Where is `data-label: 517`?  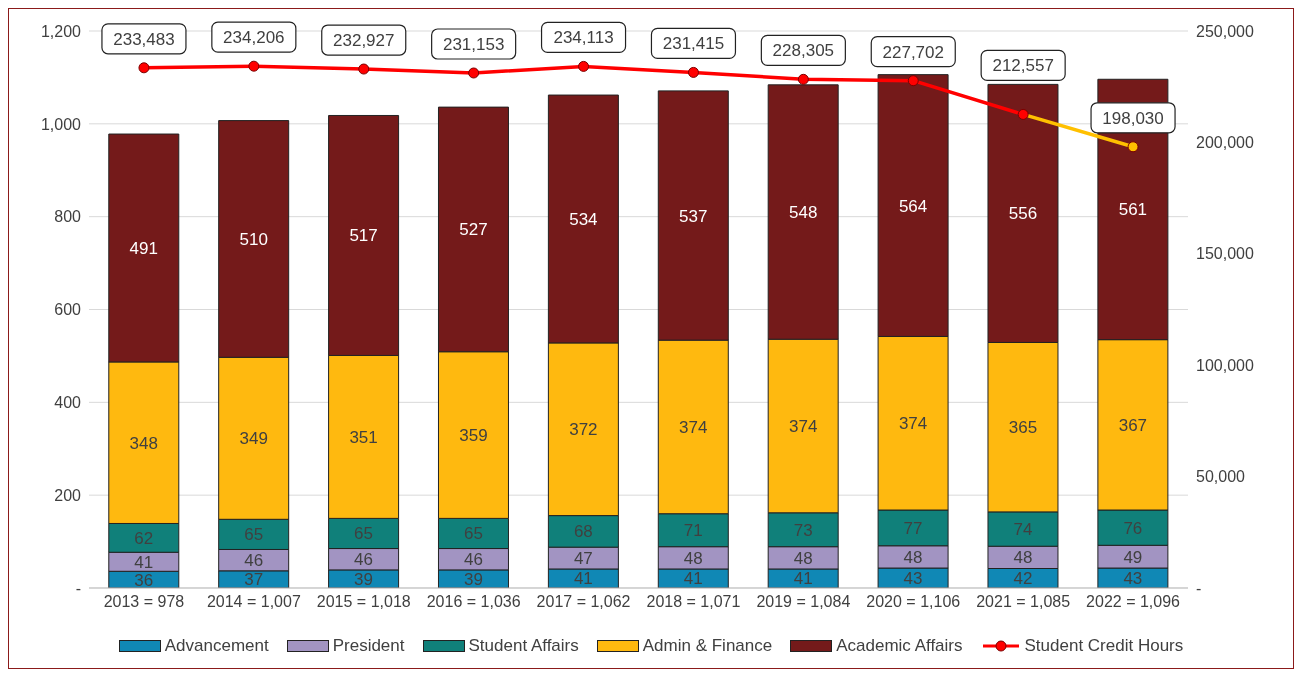 data-label: 517 is located at coordinates (363, 236).